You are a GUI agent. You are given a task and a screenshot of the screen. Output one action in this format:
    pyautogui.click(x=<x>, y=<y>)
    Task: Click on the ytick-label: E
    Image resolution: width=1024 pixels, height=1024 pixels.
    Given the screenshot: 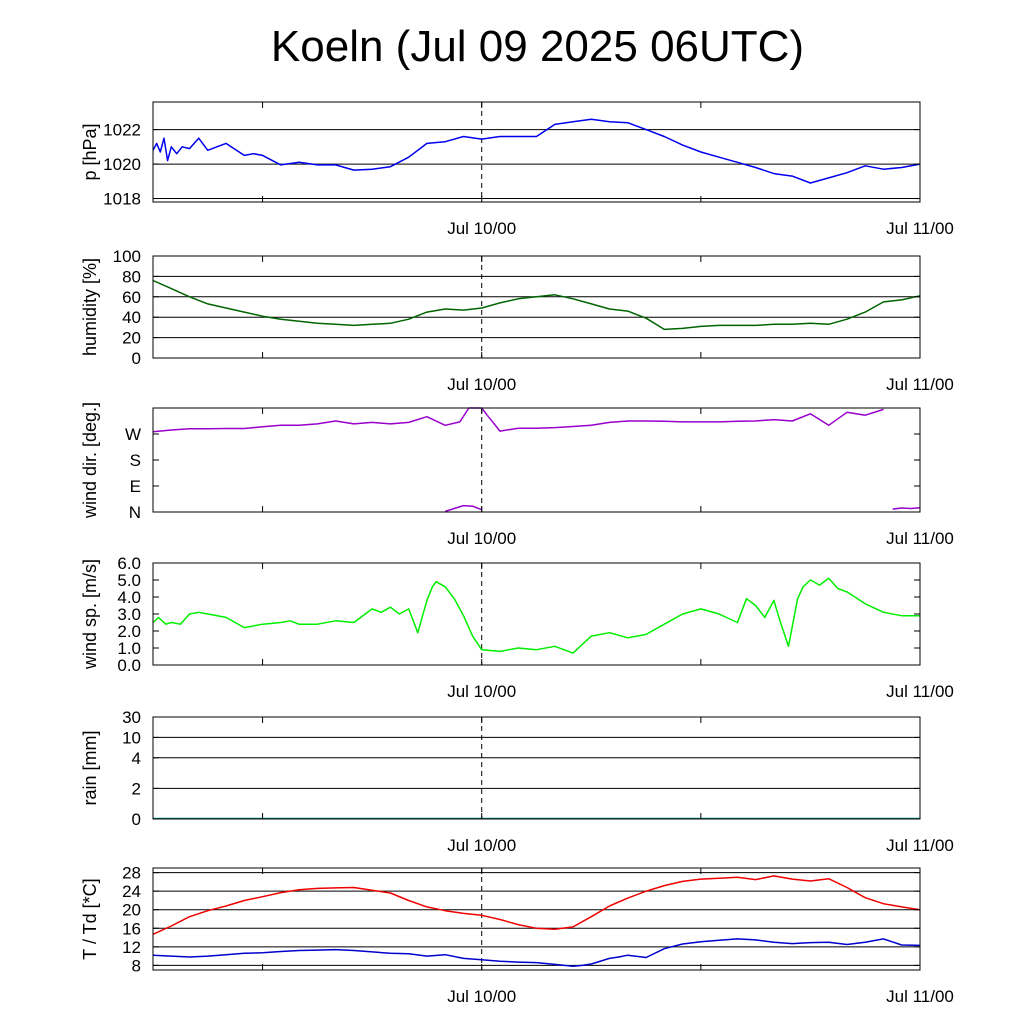 What is the action you would take?
    pyautogui.click(x=135, y=486)
    